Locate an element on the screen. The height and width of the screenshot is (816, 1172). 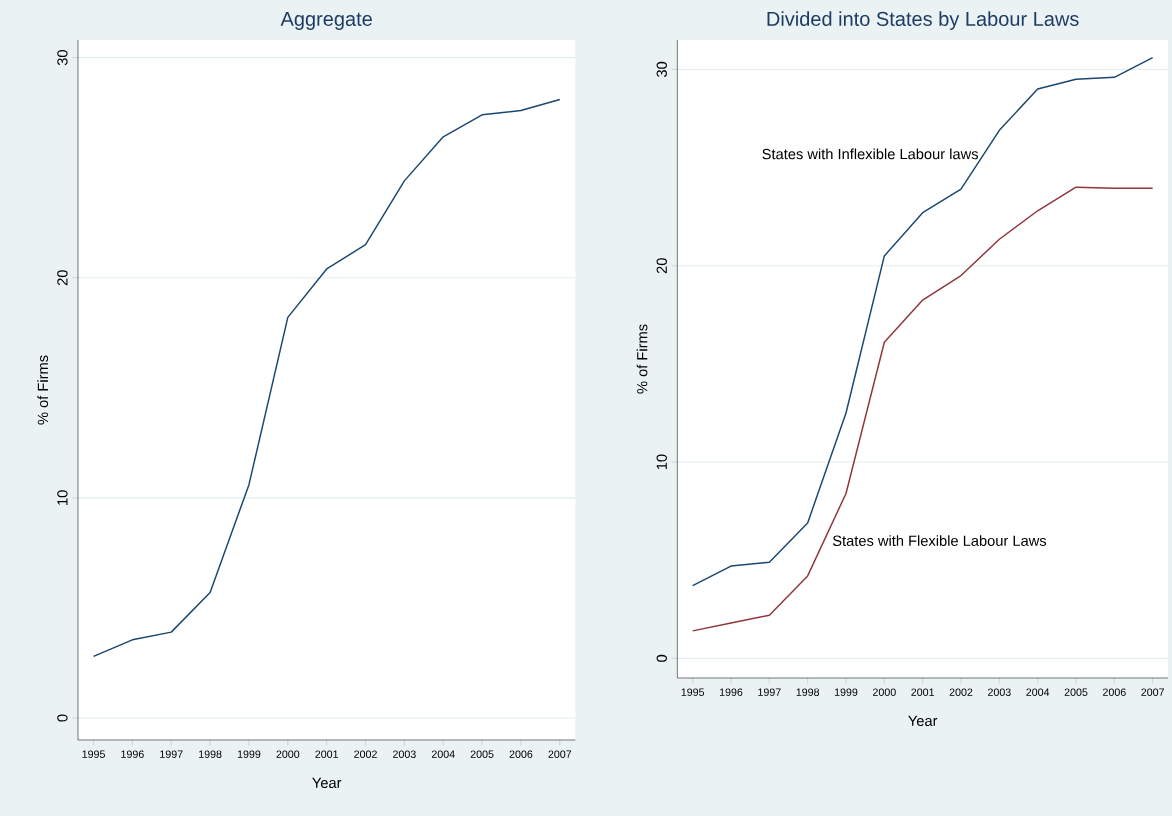
chart-title: Divided into States by Labour Laws is located at coordinates (923, 20).